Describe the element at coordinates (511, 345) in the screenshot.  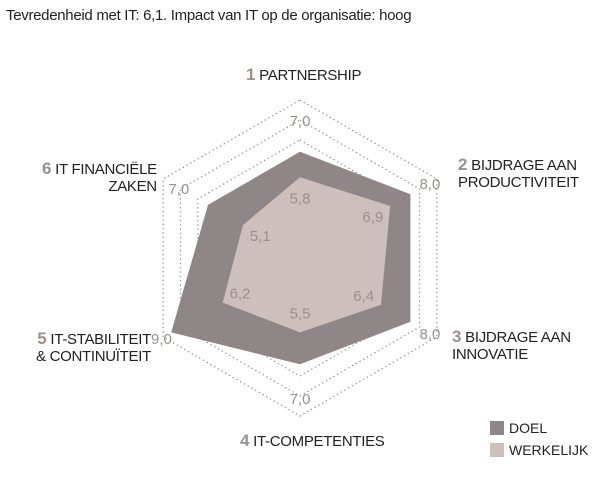
I see `axis-label-3: 3 BIJDRAGE AAN INNOVATIE` at that location.